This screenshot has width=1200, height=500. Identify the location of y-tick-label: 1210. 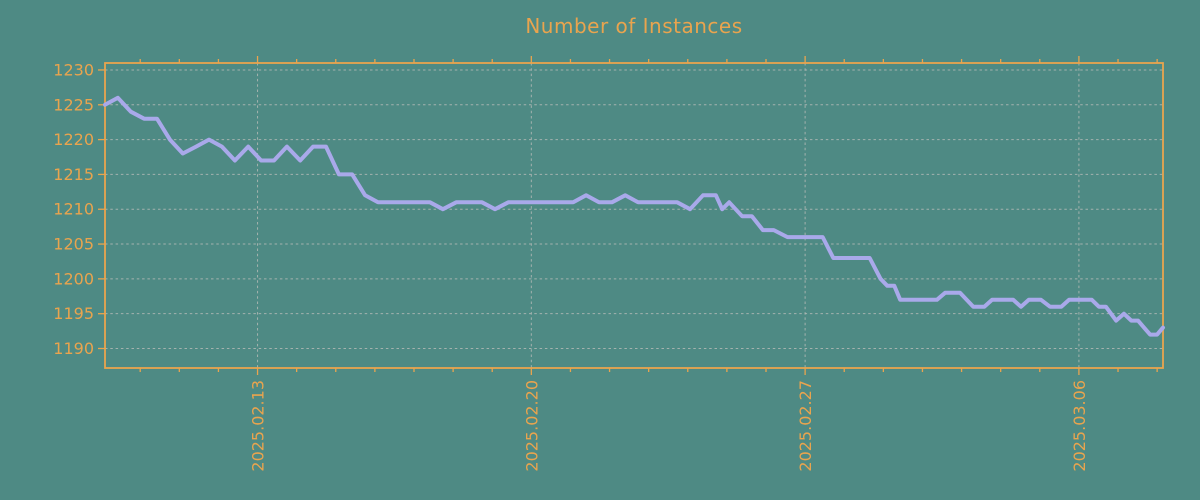
(73, 209).